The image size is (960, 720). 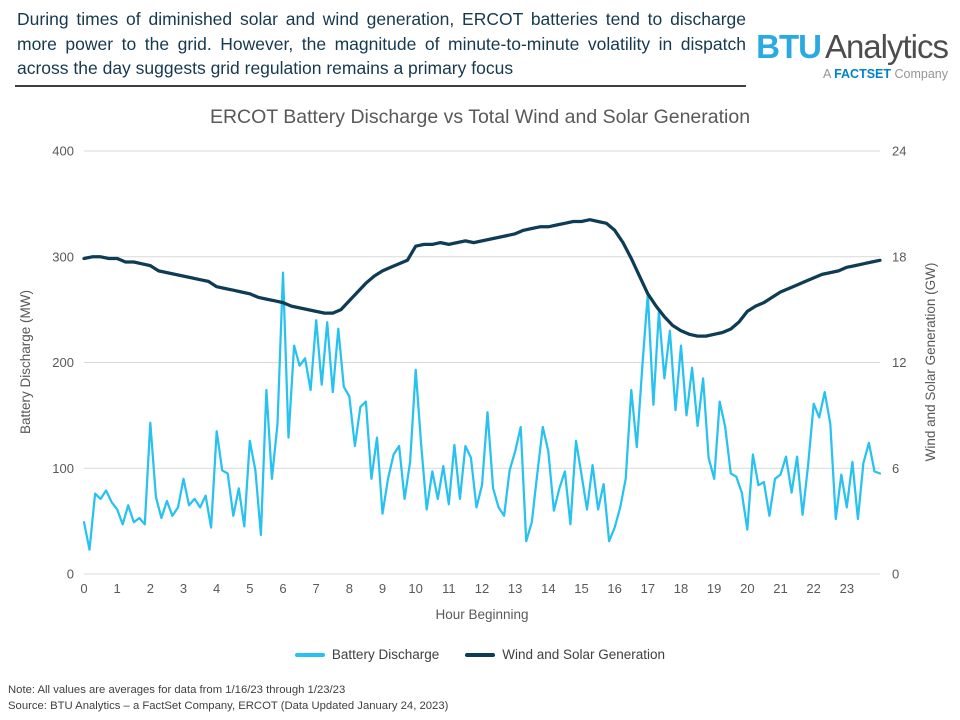 I want to click on x-tick-label: 8, so click(x=349, y=588).